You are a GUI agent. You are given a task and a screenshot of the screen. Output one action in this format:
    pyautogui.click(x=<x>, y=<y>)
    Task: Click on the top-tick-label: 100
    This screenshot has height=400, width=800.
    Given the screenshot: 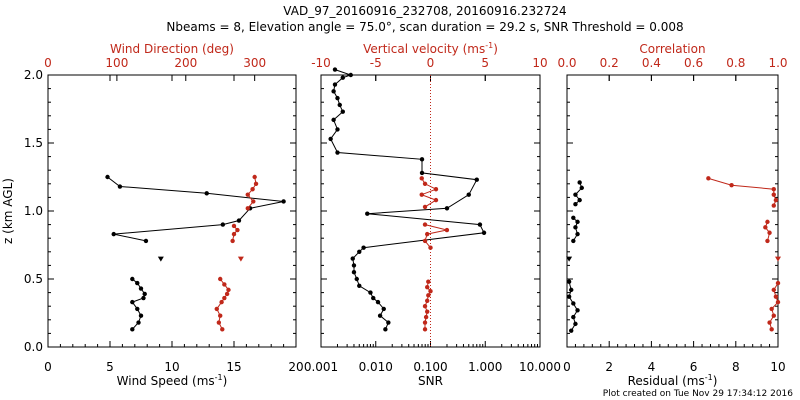 What is the action you would take?
    pyautogui.click(x=116, y=63)
    